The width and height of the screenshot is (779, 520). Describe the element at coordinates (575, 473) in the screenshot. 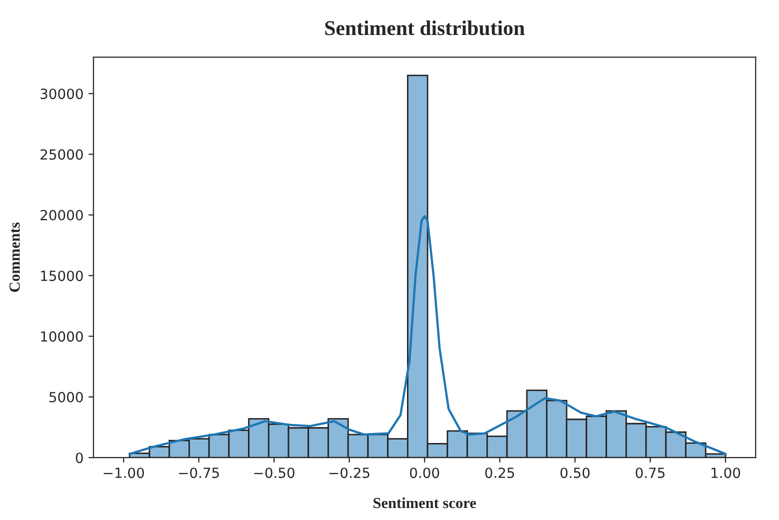

I see `x-tick-label: 0.50` at that location.